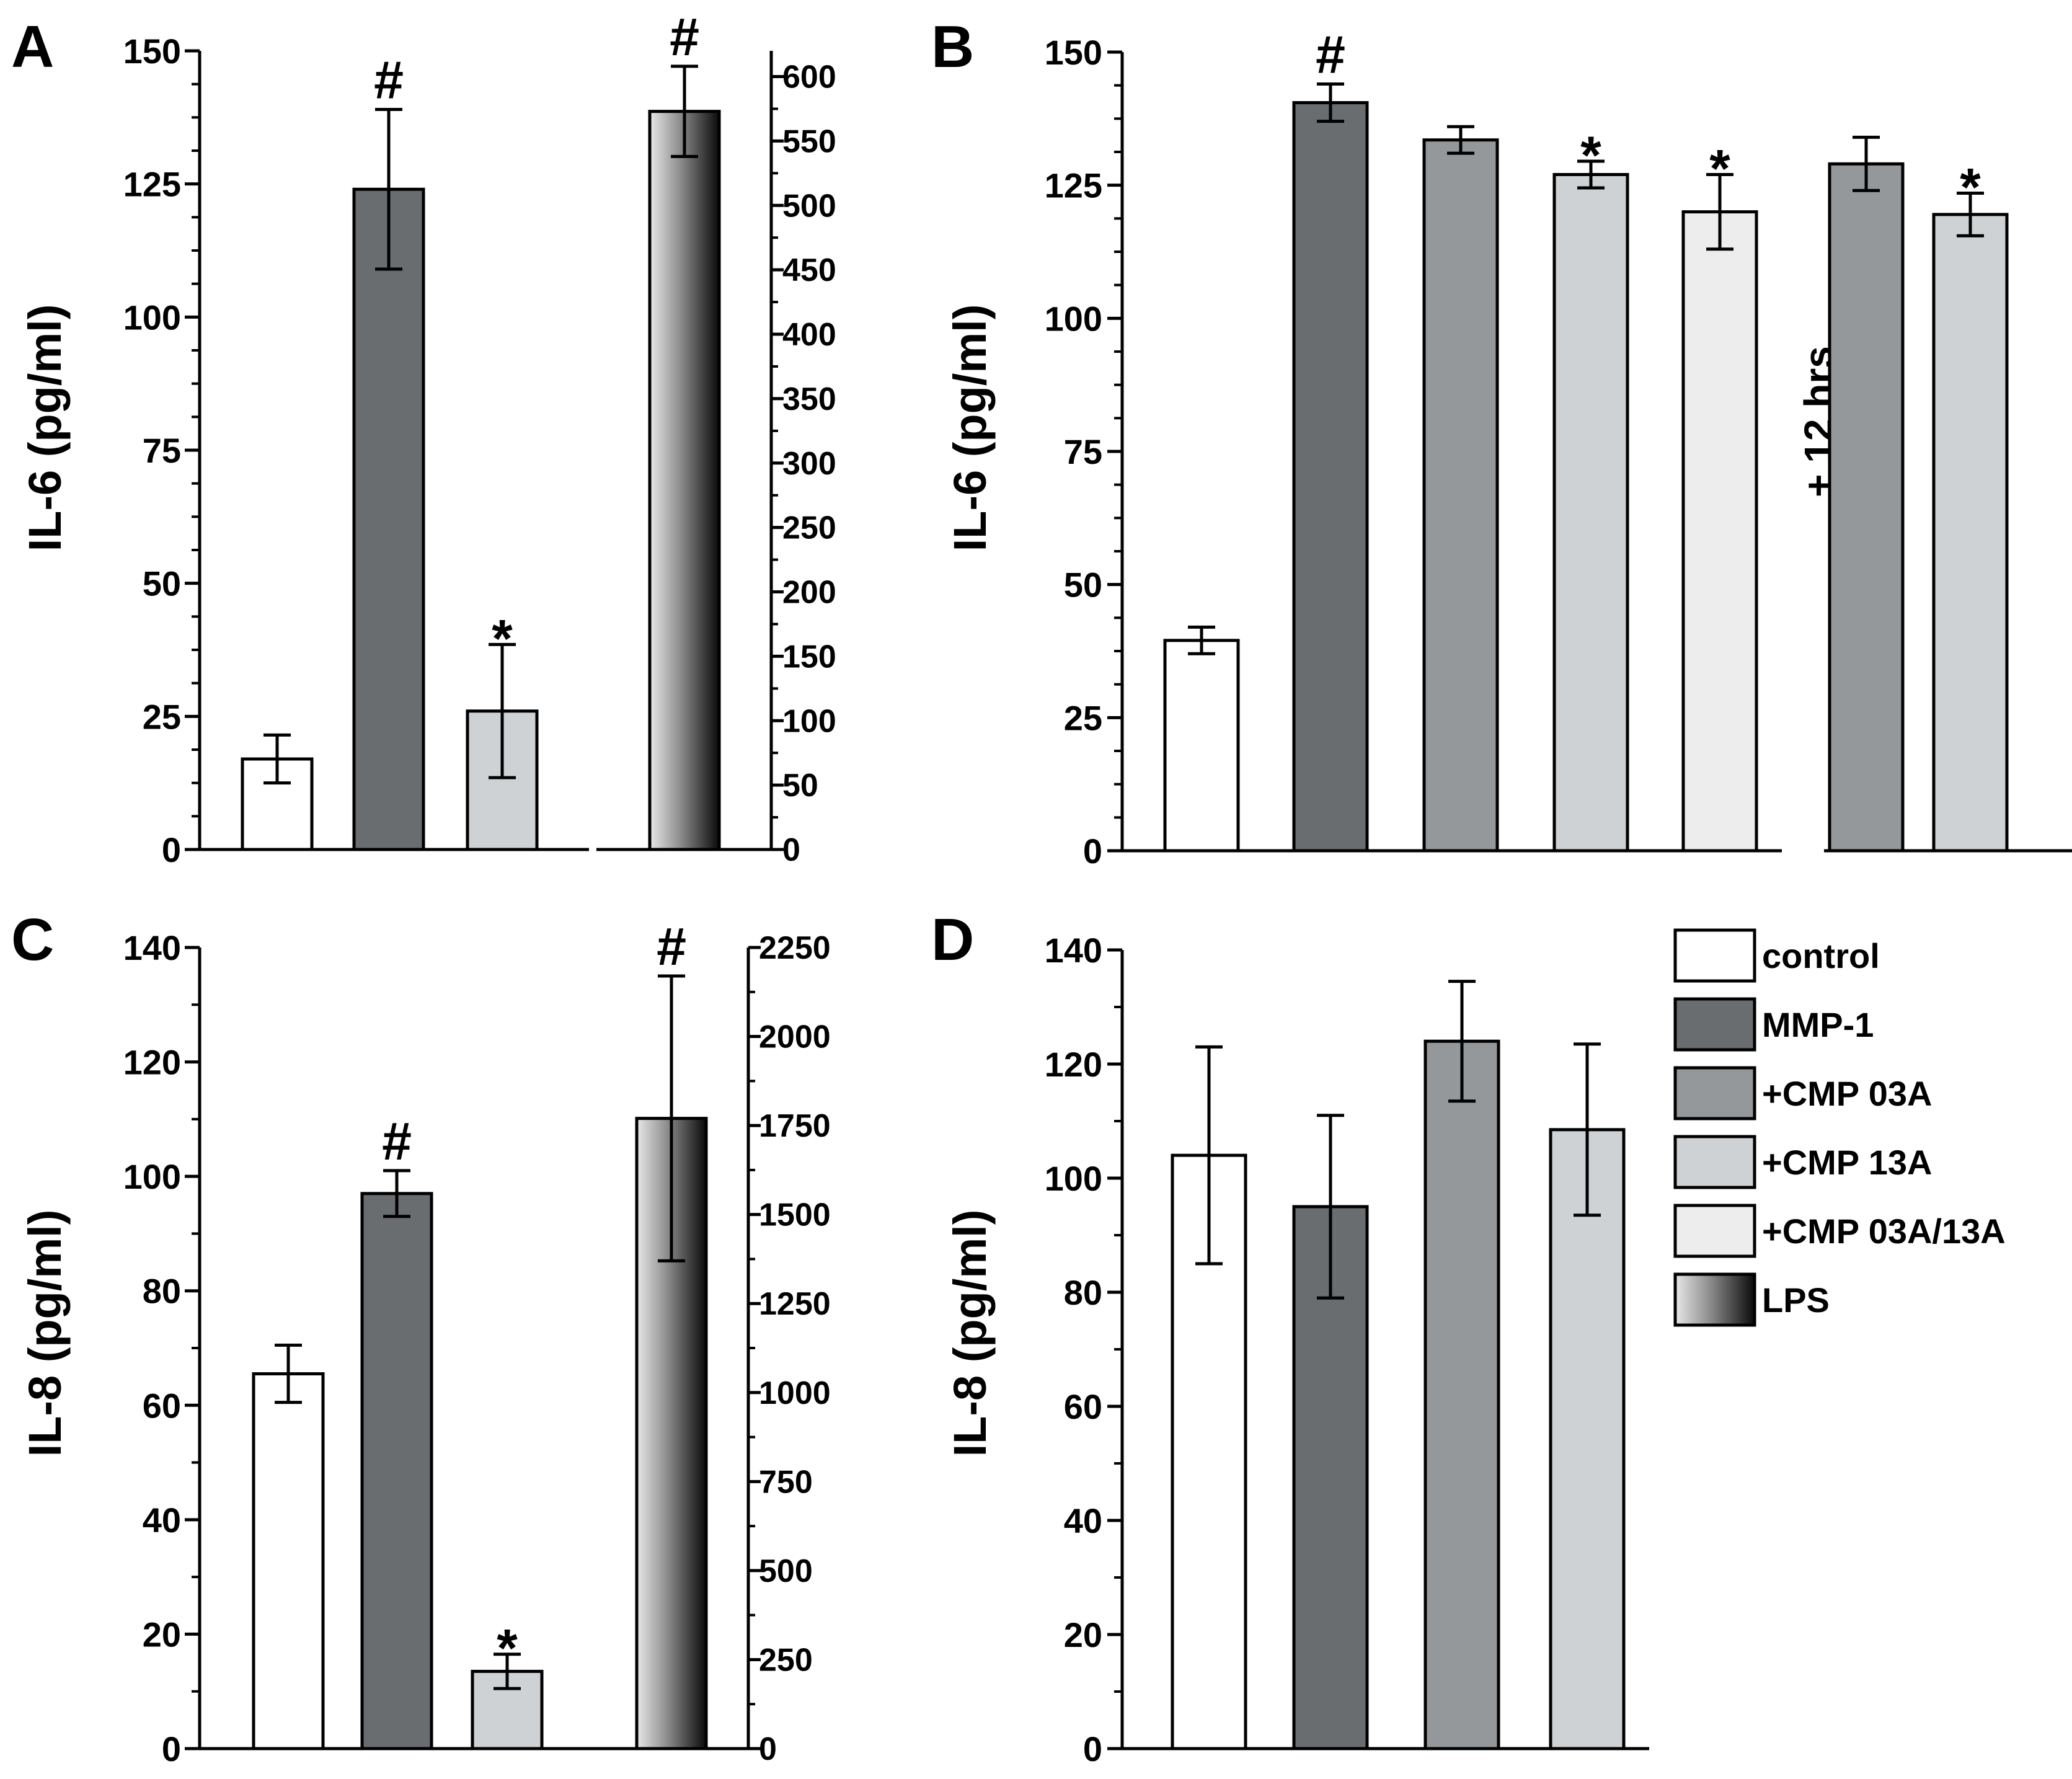 This screenshot has width=2072, height=1779. I want to click on legend-label: +CMP 03A, so click(1847, 1093).